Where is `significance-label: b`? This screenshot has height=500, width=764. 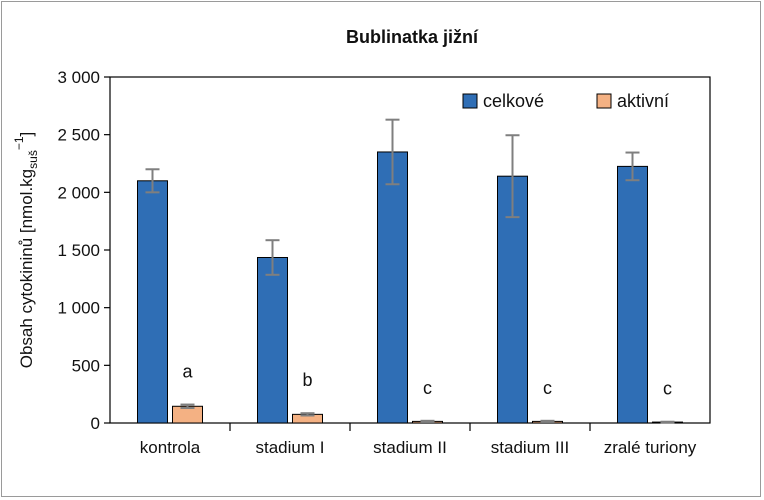 significance-label: b is located at coordinates (307, 380).